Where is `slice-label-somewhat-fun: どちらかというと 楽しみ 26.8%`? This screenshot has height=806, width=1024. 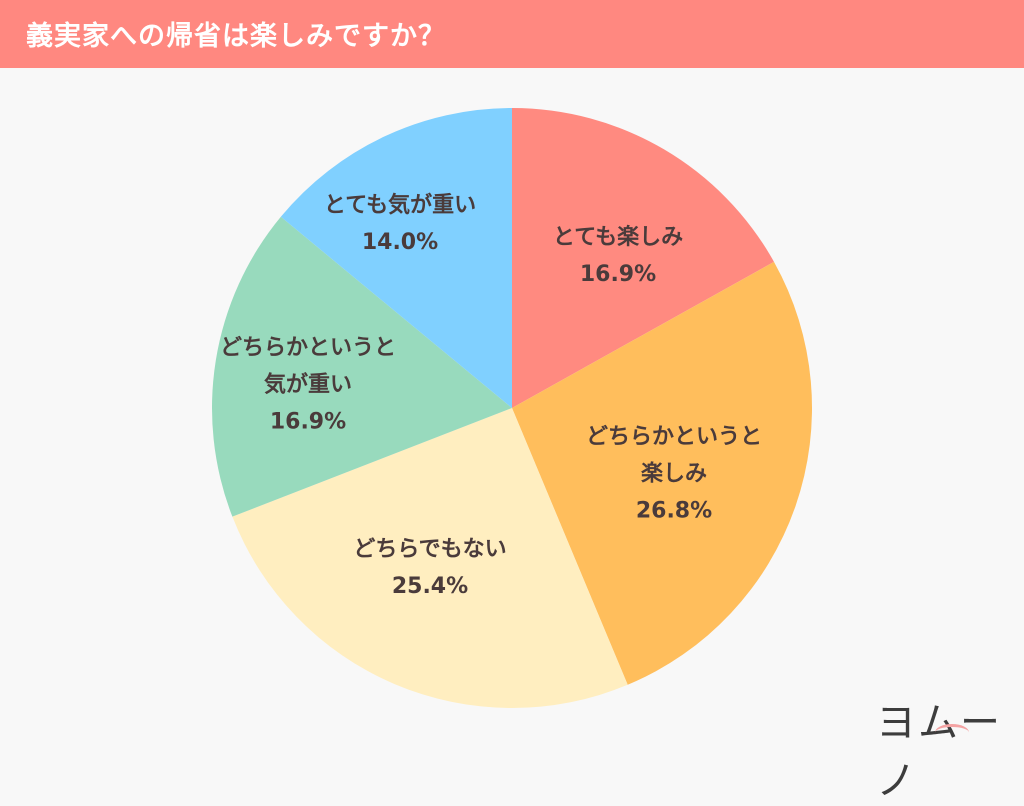 slice-label-somewhat-fun: どちらかというと 楽しみ 26.8% is located at coordinates (674, 474).